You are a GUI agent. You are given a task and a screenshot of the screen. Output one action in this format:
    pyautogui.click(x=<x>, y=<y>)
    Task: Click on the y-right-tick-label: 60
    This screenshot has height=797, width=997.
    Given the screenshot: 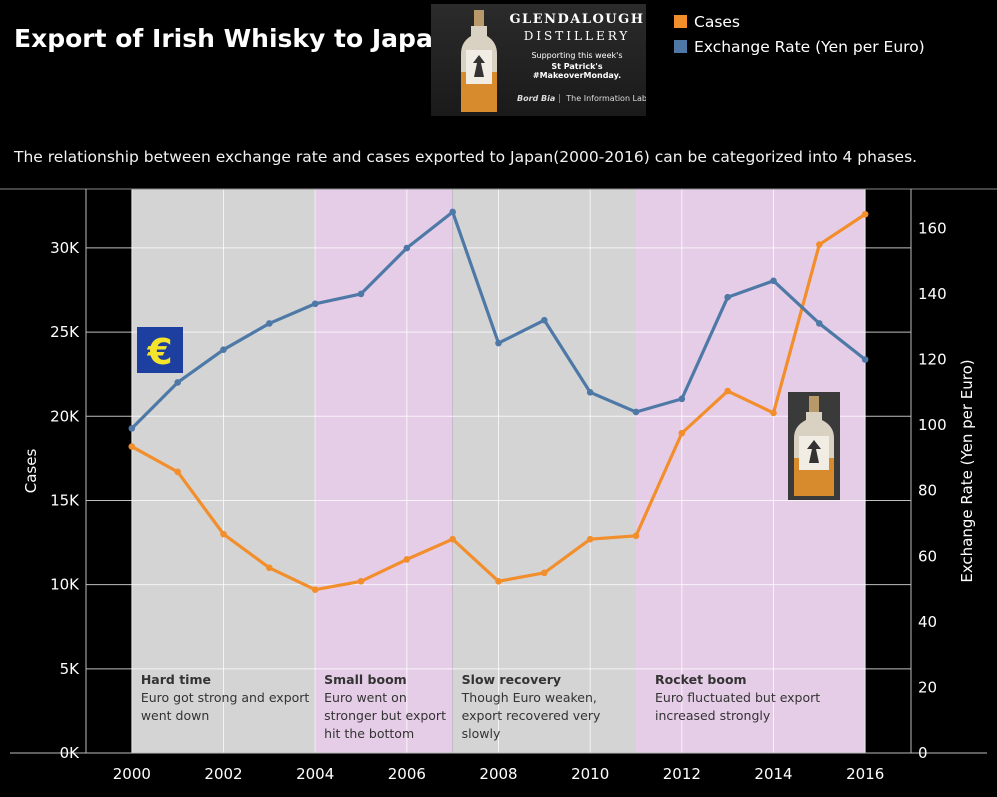 What is the action you would take?
    pyautogui.click(x=927, y=556)
    